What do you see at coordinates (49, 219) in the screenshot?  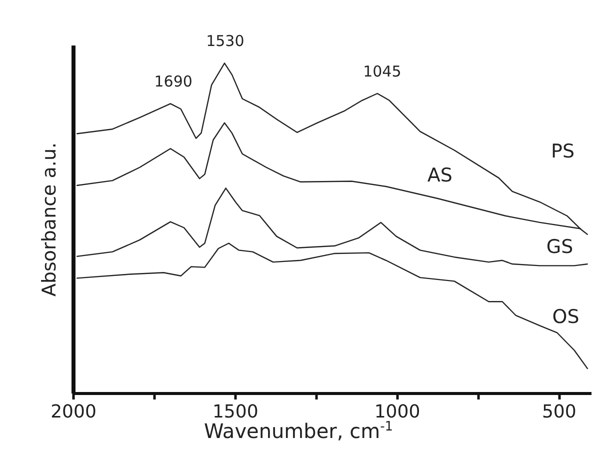 I see `y-axis-title: Absorbance a.u.` at bounding box center [49, 219].